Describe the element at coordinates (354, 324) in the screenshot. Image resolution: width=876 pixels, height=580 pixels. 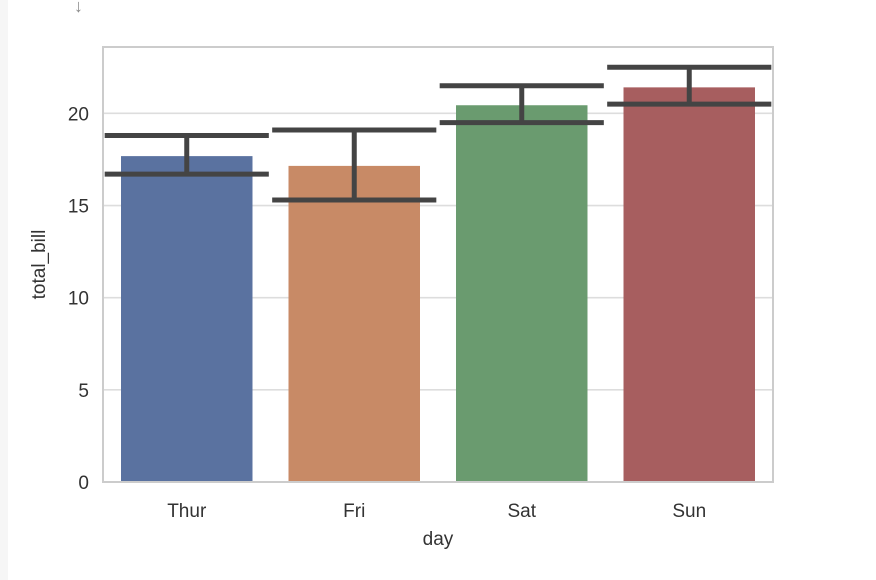
I see `bar-fri` at that location.